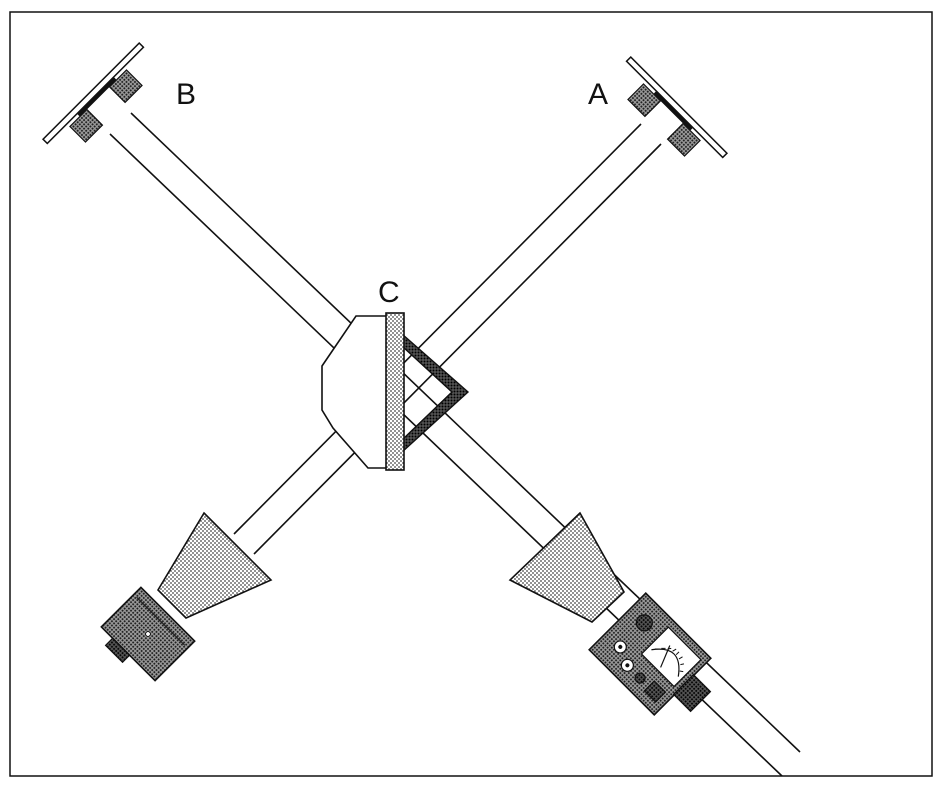 This screenshot has height=789, width=940. I want to click on beam-splitter-holder, so click(355, 392).